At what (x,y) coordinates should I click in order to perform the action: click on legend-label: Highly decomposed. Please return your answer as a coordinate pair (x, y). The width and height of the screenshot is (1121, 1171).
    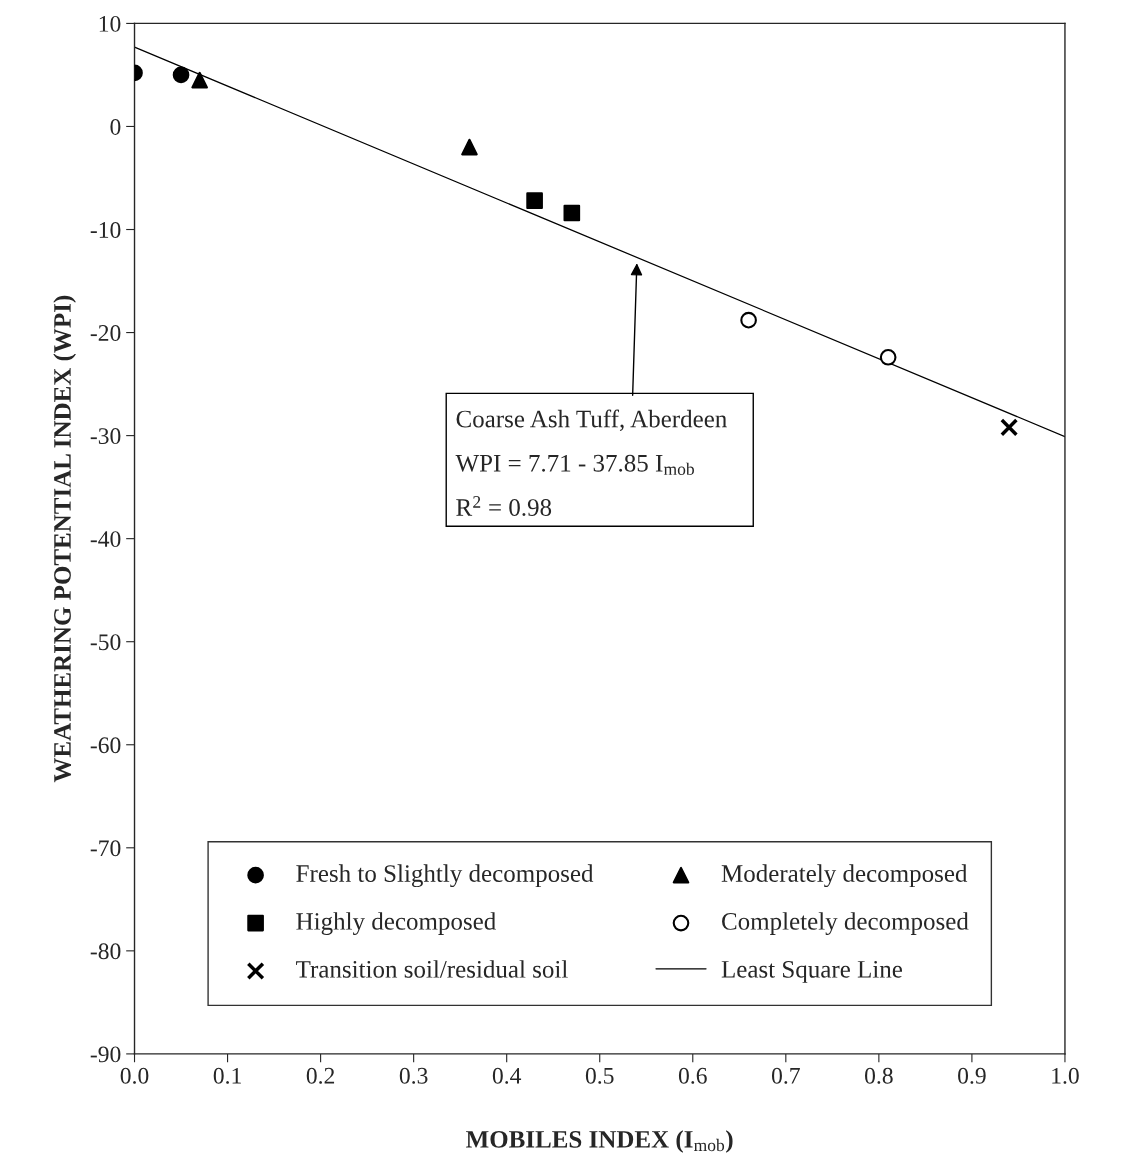
    Looking at the image, I should click on (396, 924).